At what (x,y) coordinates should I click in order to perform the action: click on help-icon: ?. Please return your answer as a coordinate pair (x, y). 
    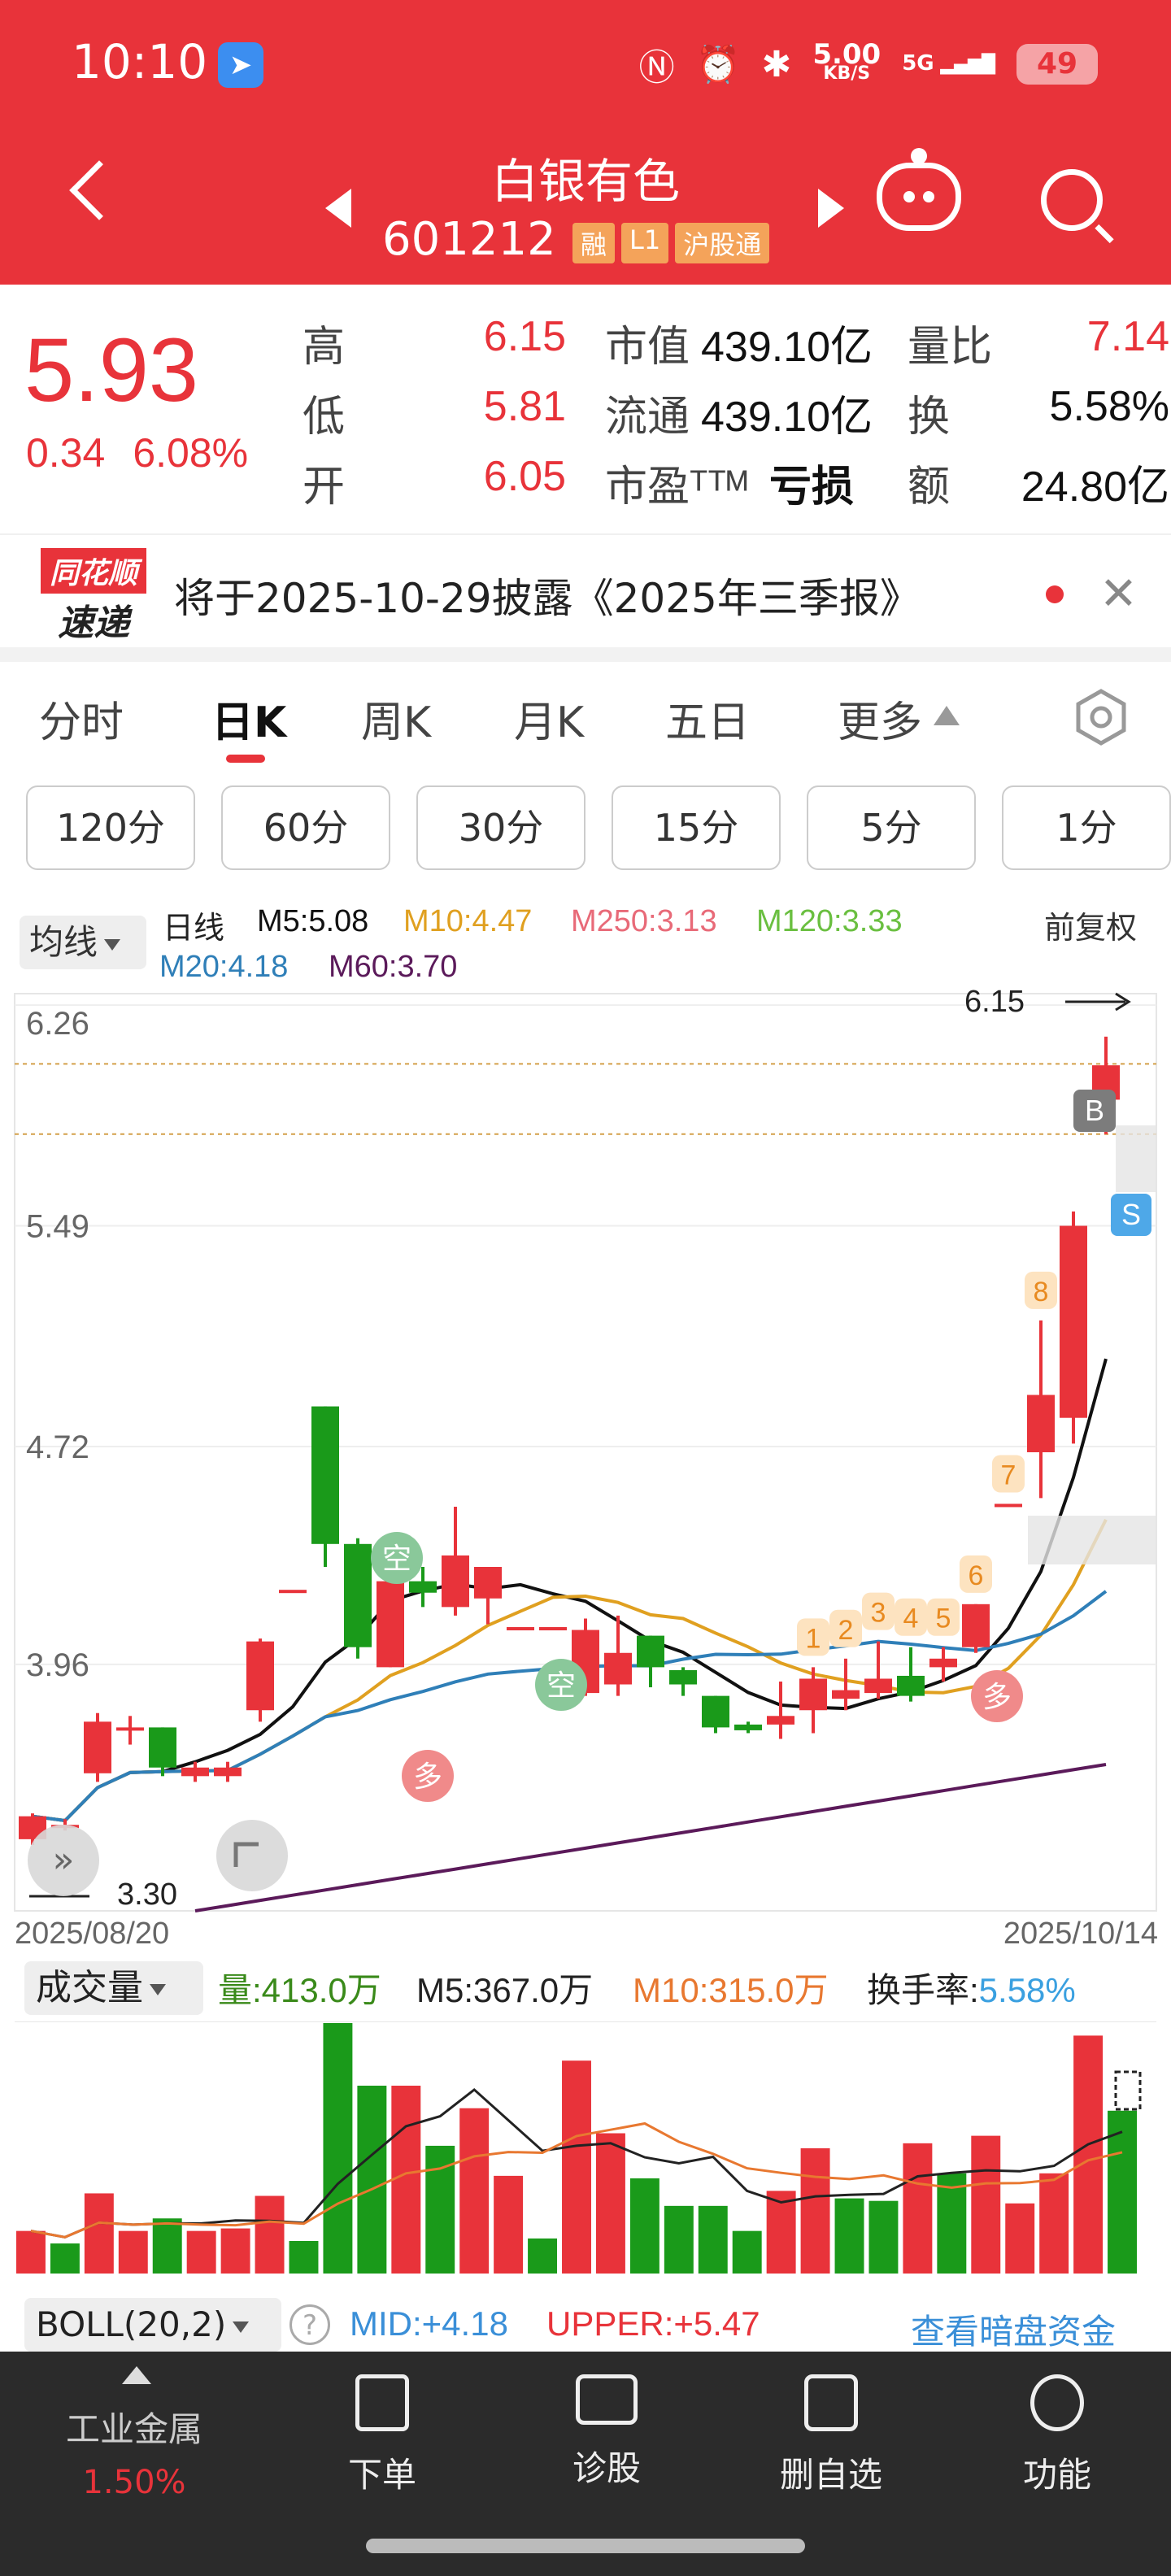
    Looking at the image, I should click on (309, 2324).